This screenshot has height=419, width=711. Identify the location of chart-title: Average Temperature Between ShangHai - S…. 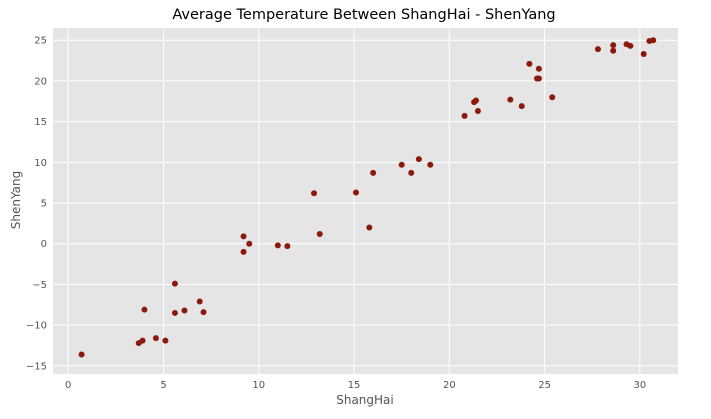
(363, 15).